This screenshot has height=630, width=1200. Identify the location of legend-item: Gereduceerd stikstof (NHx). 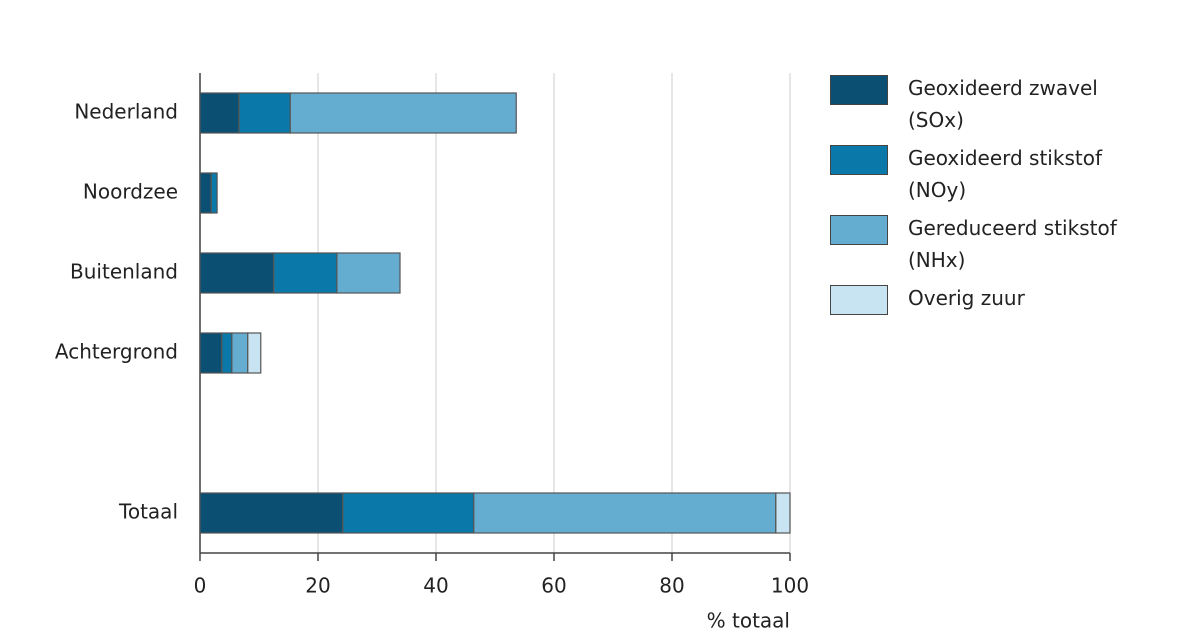
(990, 244).